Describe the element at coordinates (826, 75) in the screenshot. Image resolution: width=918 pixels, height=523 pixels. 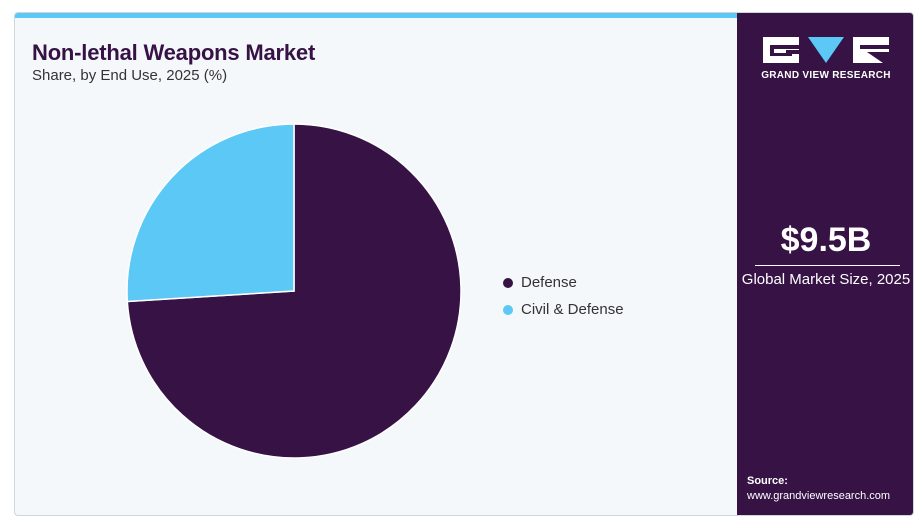
I see `brand-name: GRAND VIEW RESEARCH` at that location.